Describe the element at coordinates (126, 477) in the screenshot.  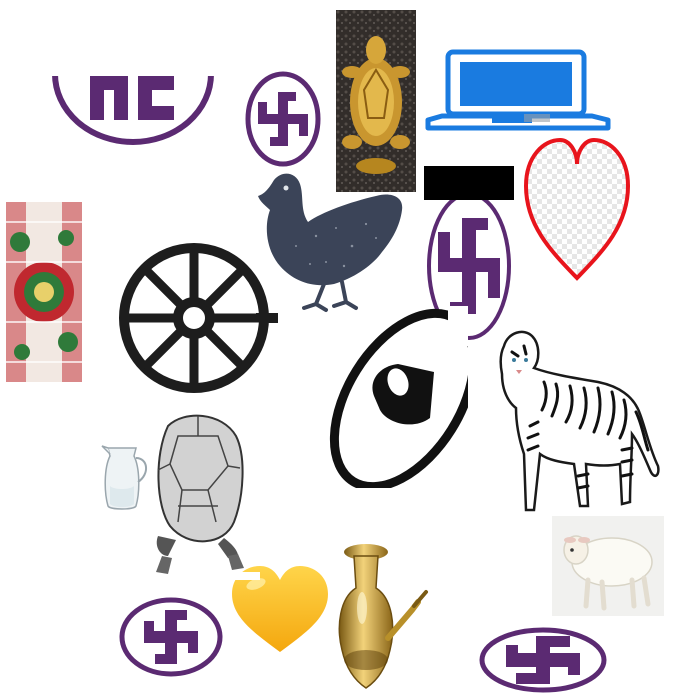
I see `glass-pitcher-image` at that location.